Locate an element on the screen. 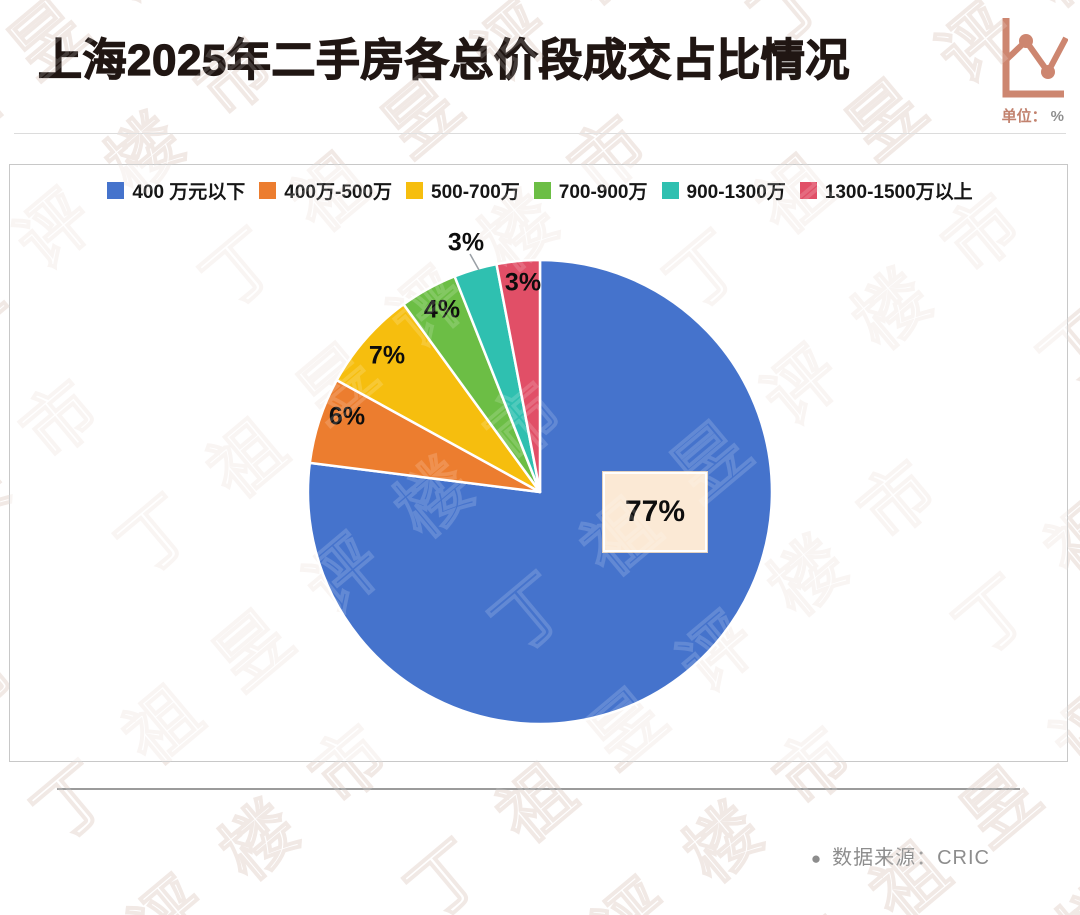  data-source: ● 数据来源：CRIC is located at coordinates (900, 855).